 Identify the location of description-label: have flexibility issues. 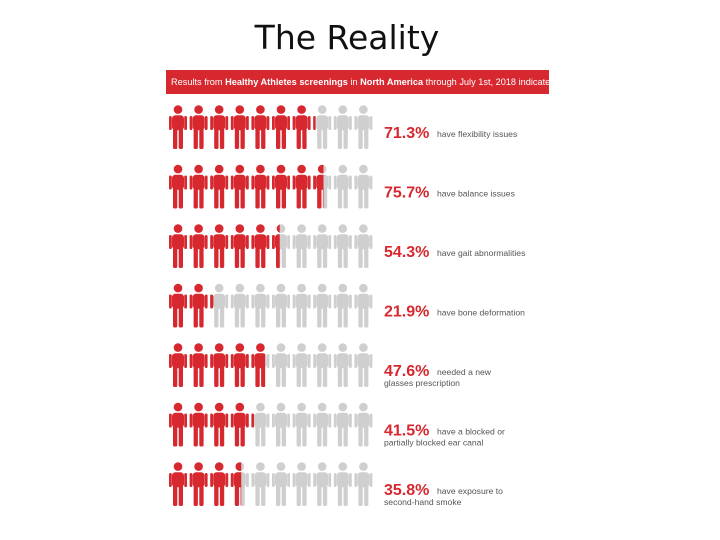
(477, 134).